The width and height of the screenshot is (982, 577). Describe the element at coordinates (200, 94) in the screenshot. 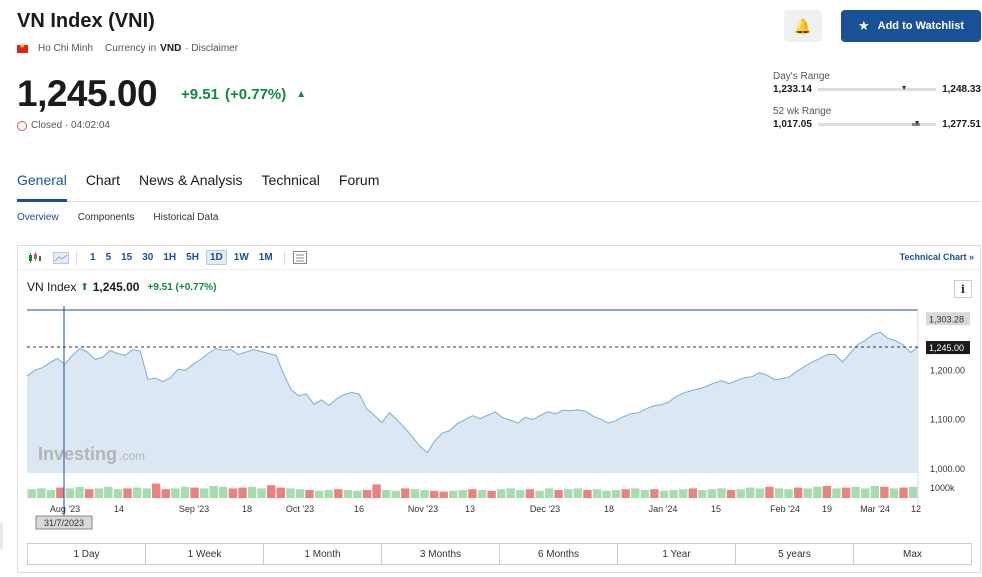

I see `change-value: +9.51` at that location.